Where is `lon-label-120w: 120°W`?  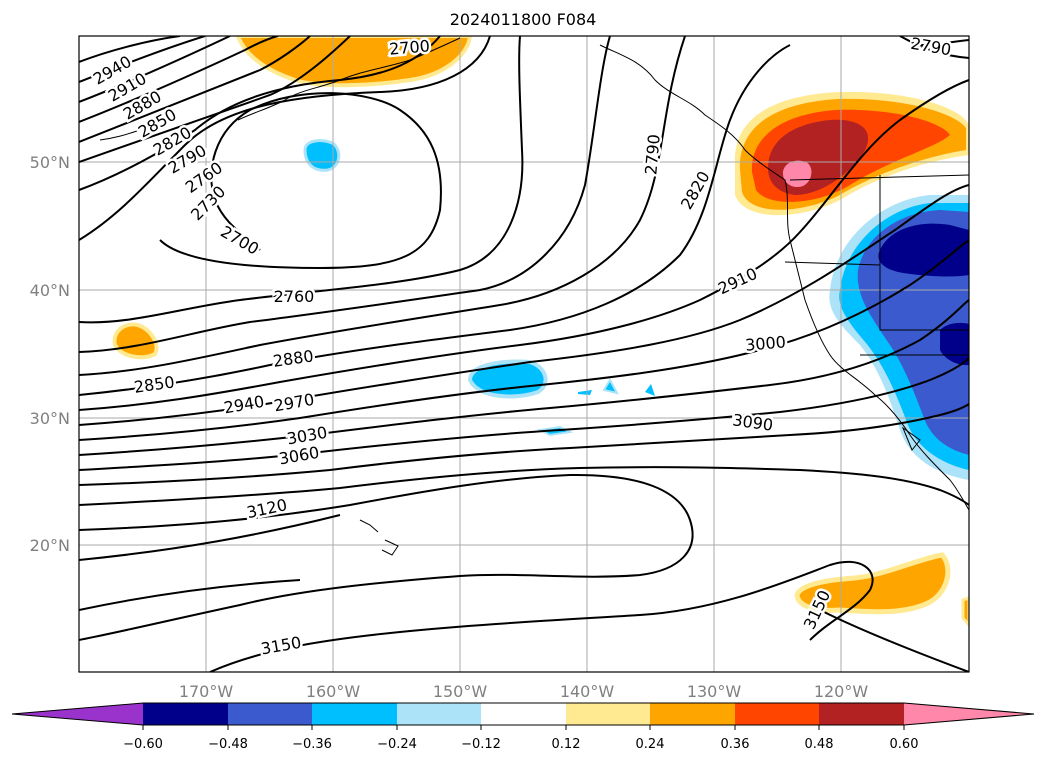
lon-label-120w: 120°W is located at coordinates (841, 691).